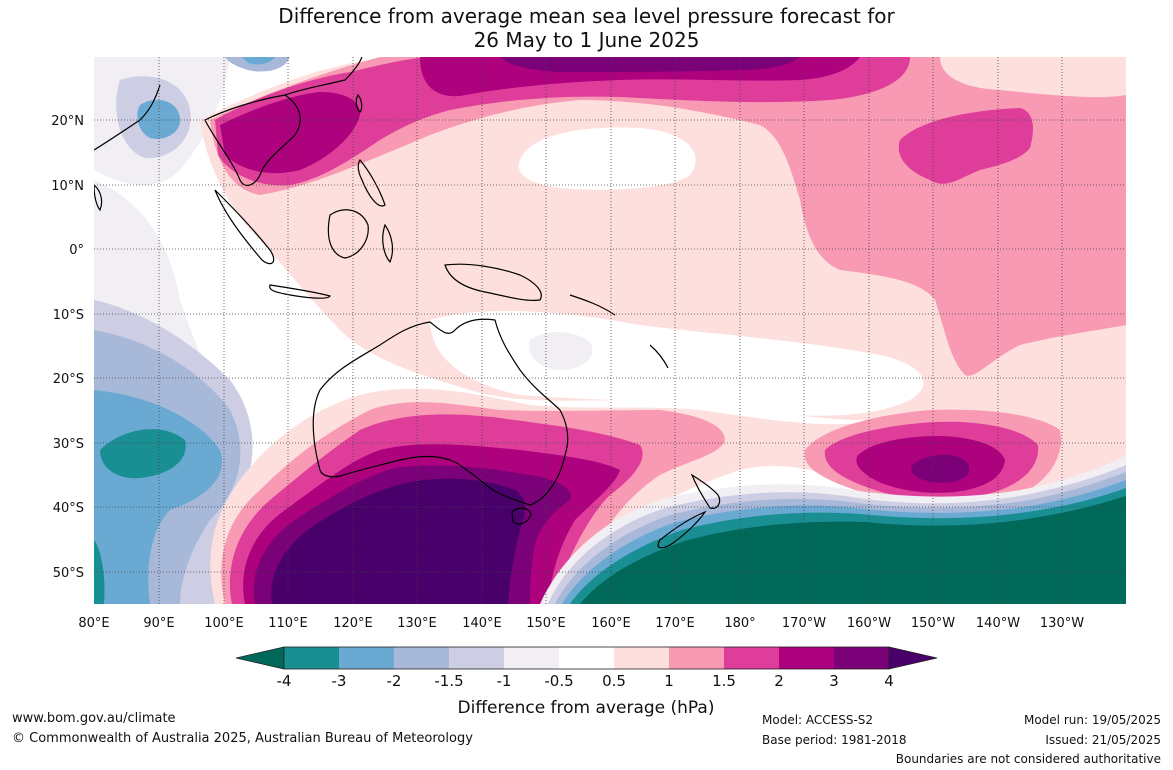 This screenshot has width=1173, height=770. What do you see at coordinates (68, 315) in the screenshot?
I see `lat-label: 10°S` at bounding box center [68, 315].